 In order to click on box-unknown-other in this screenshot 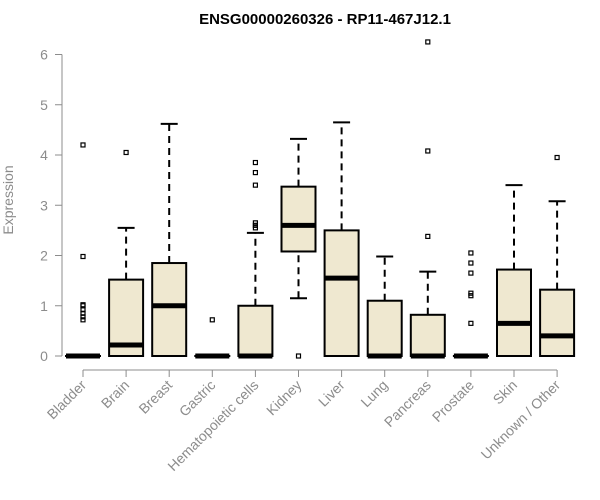, I will do `click(557, 256)`.